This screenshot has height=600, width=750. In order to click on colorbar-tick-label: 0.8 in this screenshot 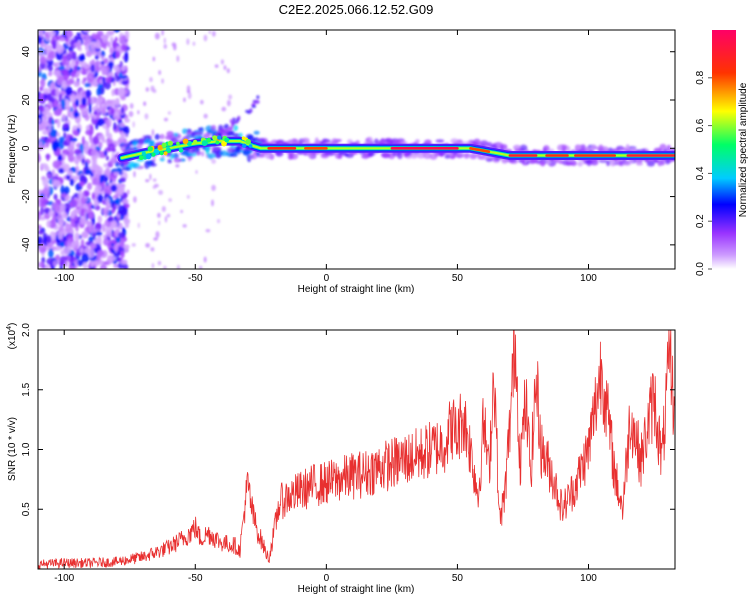, I will do `click(700, 77)`.